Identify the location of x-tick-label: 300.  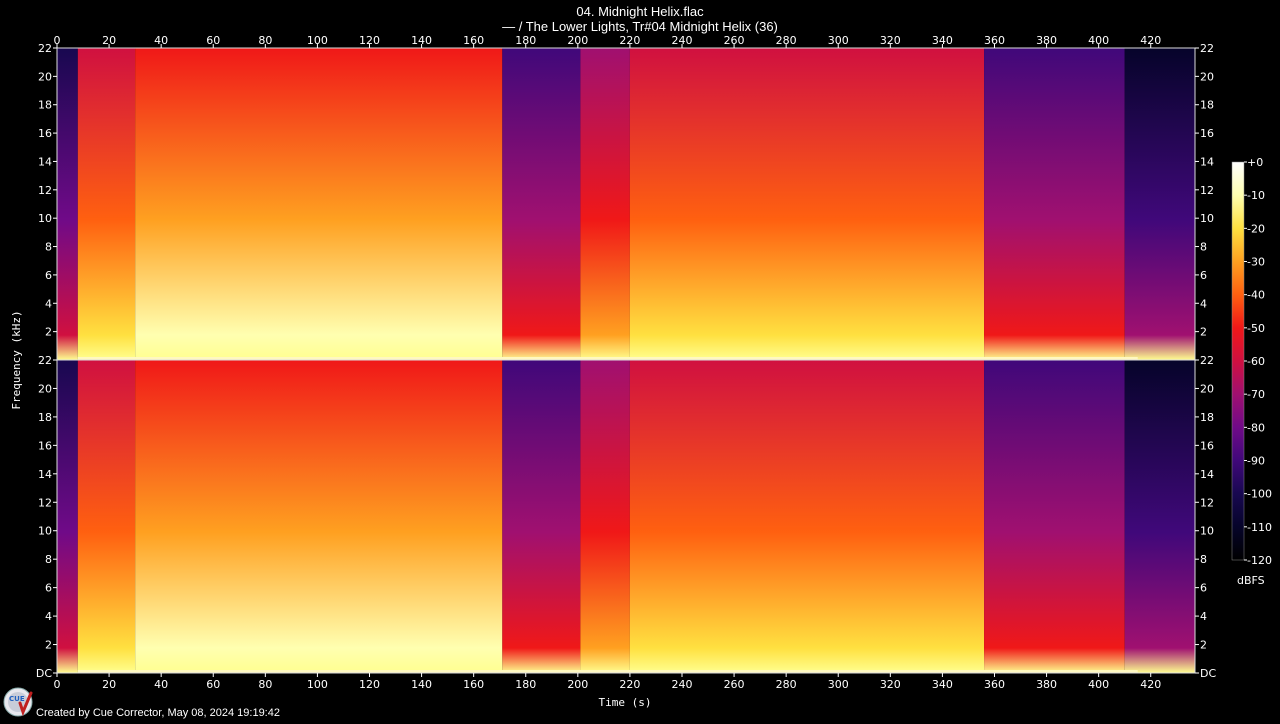
(838, 40).